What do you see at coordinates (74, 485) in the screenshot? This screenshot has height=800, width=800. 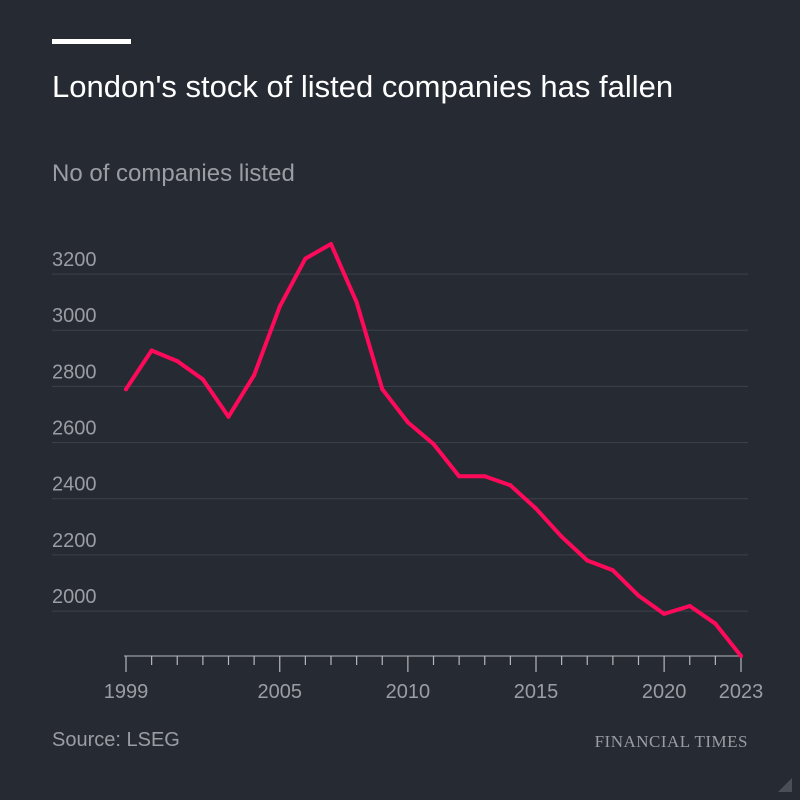 I see `y-tick-label: 2400` at bounding box center [74, 485].